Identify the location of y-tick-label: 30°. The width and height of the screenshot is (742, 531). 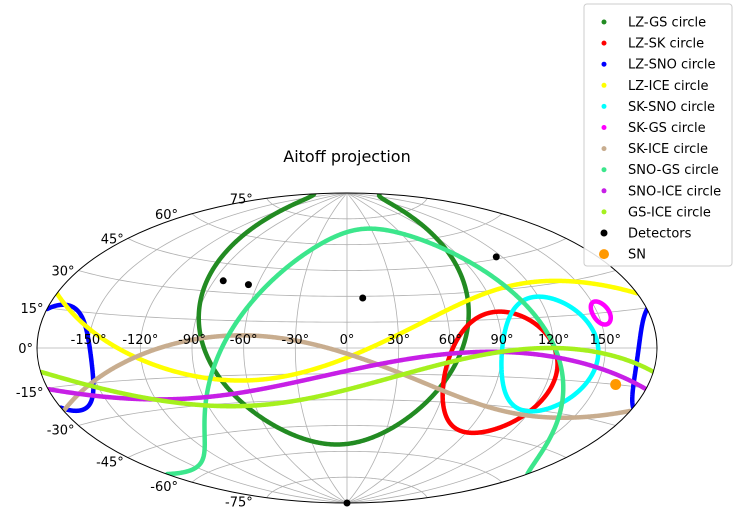
(62, 272).